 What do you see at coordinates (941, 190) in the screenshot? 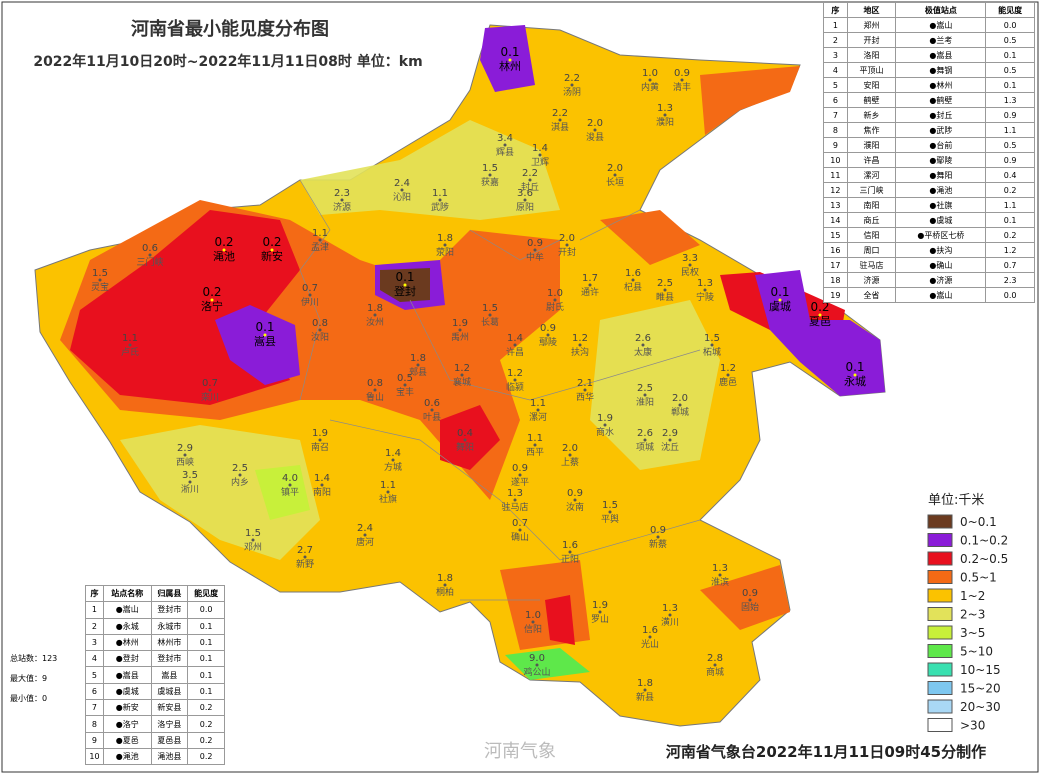
I see `cell: ●渑池` at bounding box center [941, 190].